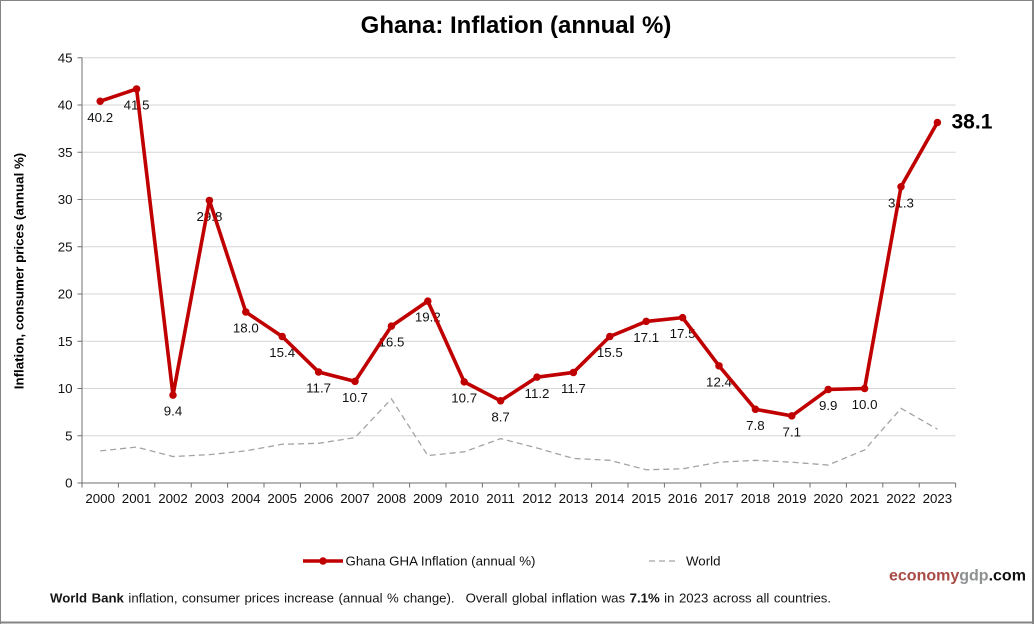 This screenshot has height=629, width=1034. I want to click on svg-text: 2019, so click(792, 498).